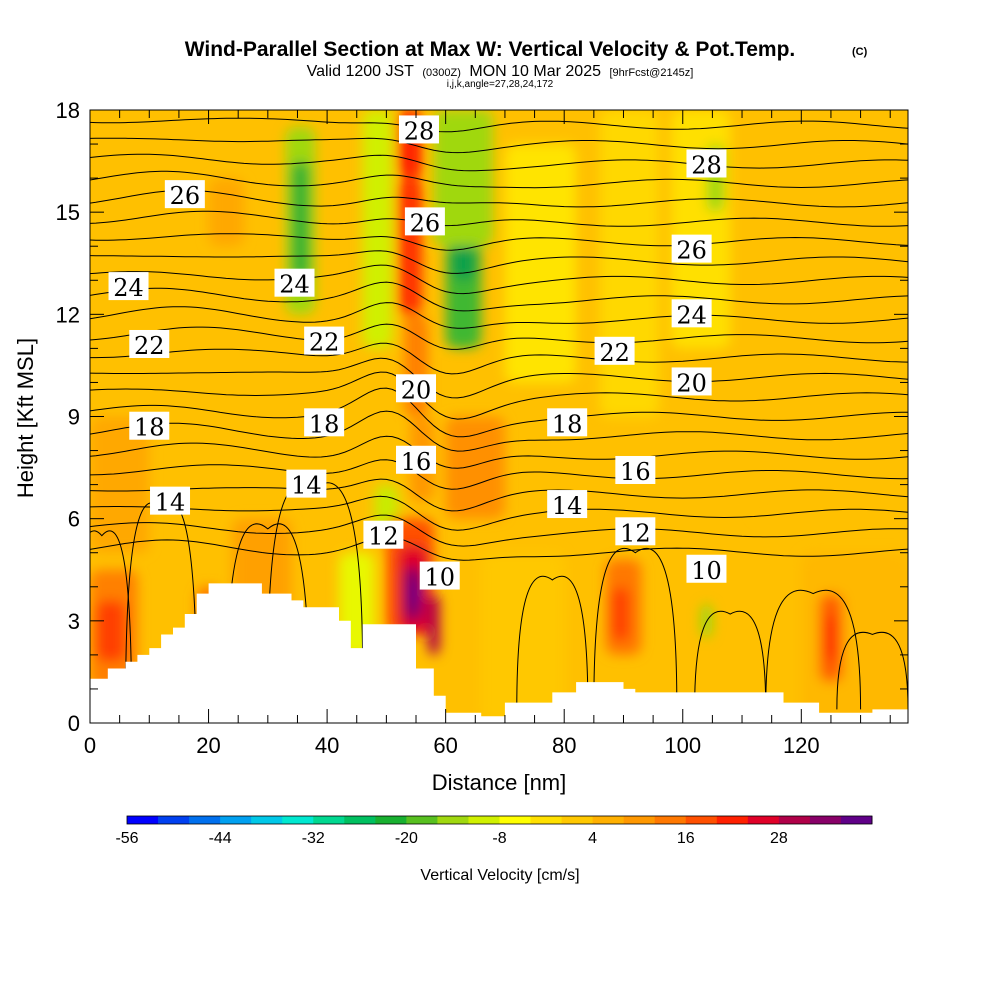 The width and height of the screenshot is (1000, 1000). What do you see at coordinates (406, 838) in the screenshot?
I see `colorbar-tick-label: -20` at bounding box center [406, 838].